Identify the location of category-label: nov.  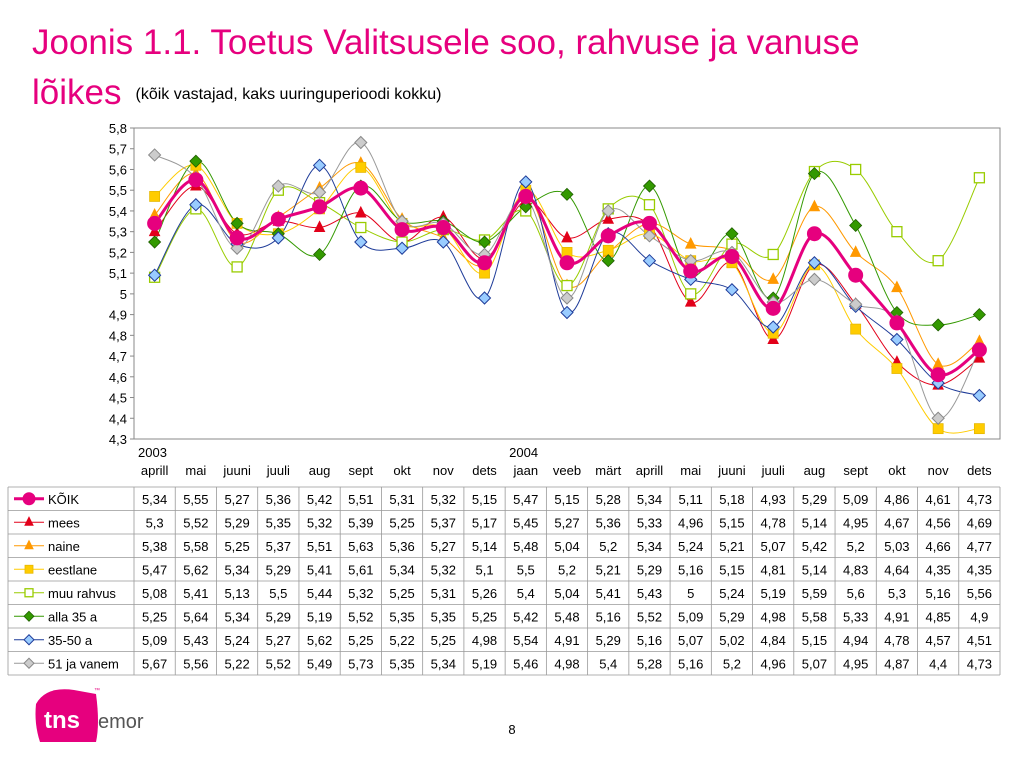
(443, 470).